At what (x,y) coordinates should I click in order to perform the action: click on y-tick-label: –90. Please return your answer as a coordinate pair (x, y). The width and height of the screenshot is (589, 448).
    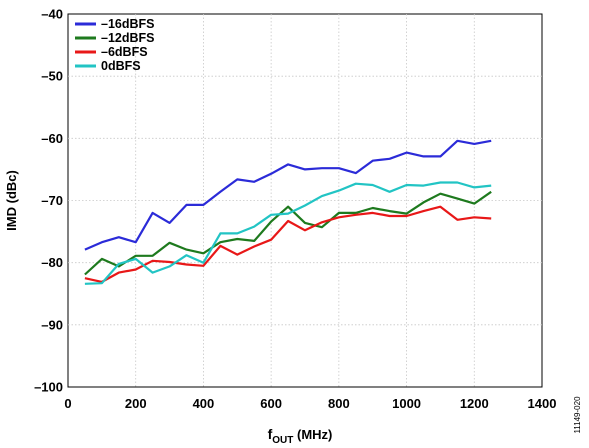
    Looking at the image, I should click on (52, 324).